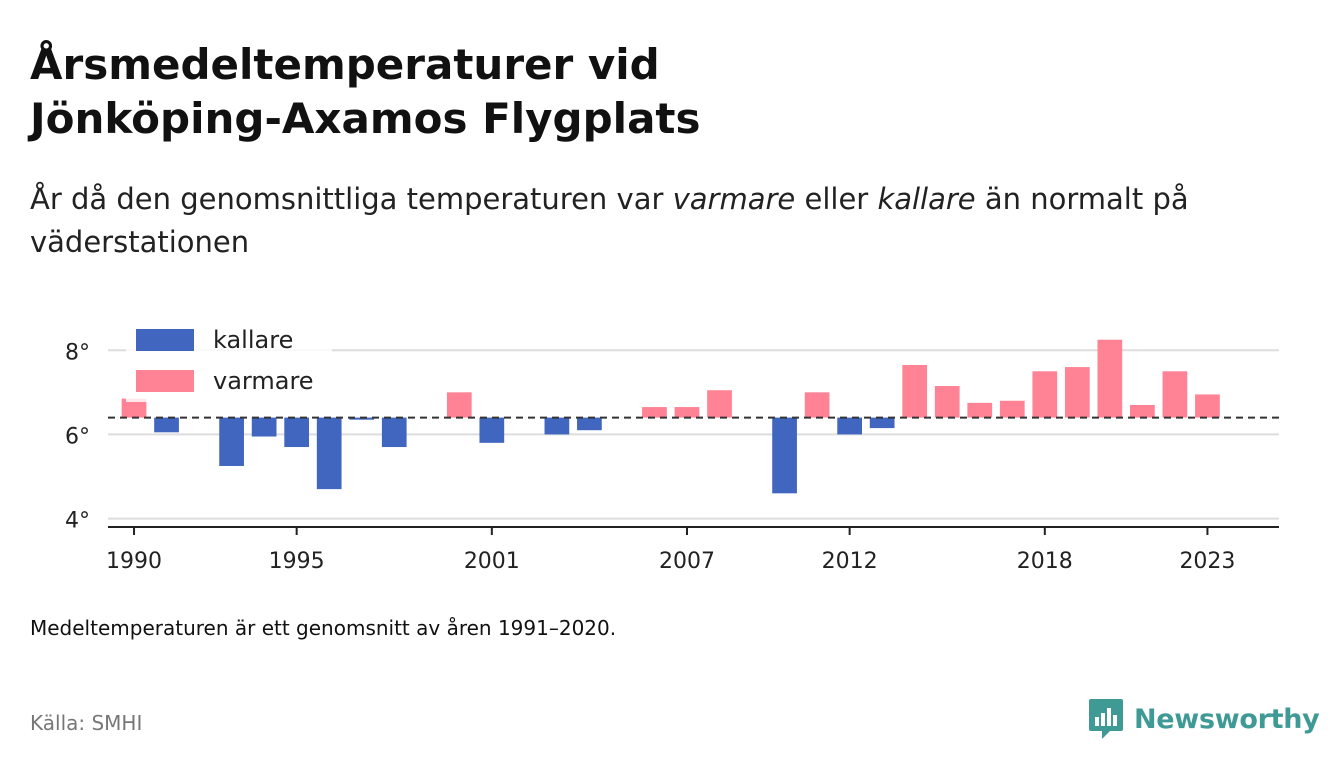 This screenshot has height=771, width=1340. I want to click on x-tick-label: 2023, so click(1207, 561).